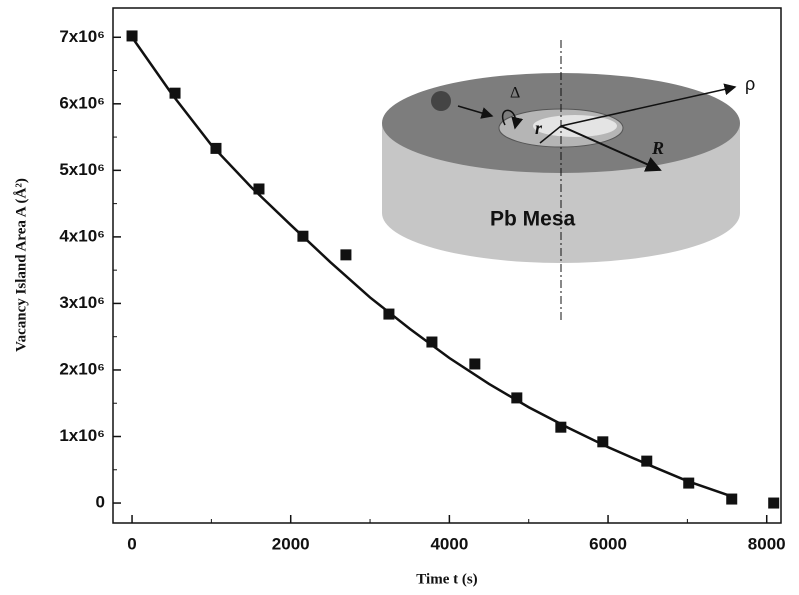 The image size is (799, 595). I want to click on annotation: ρ, so click(750, 84).